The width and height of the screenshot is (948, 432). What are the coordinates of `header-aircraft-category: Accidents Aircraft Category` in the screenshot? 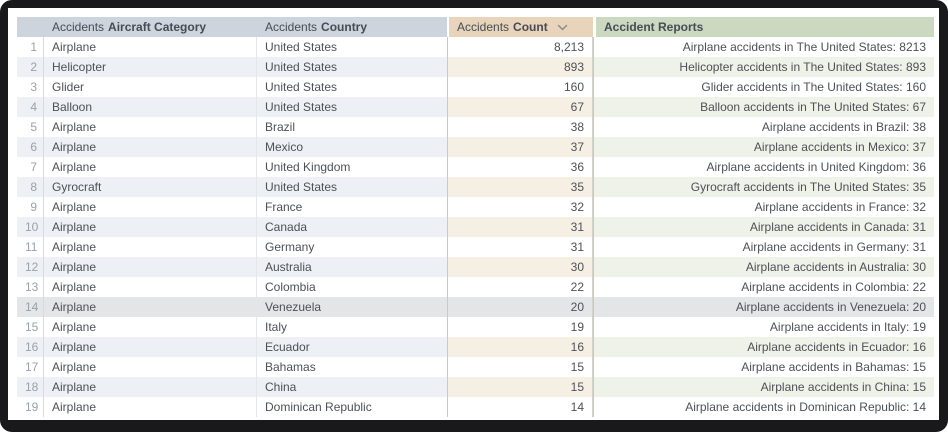 It's located at (150, 27).